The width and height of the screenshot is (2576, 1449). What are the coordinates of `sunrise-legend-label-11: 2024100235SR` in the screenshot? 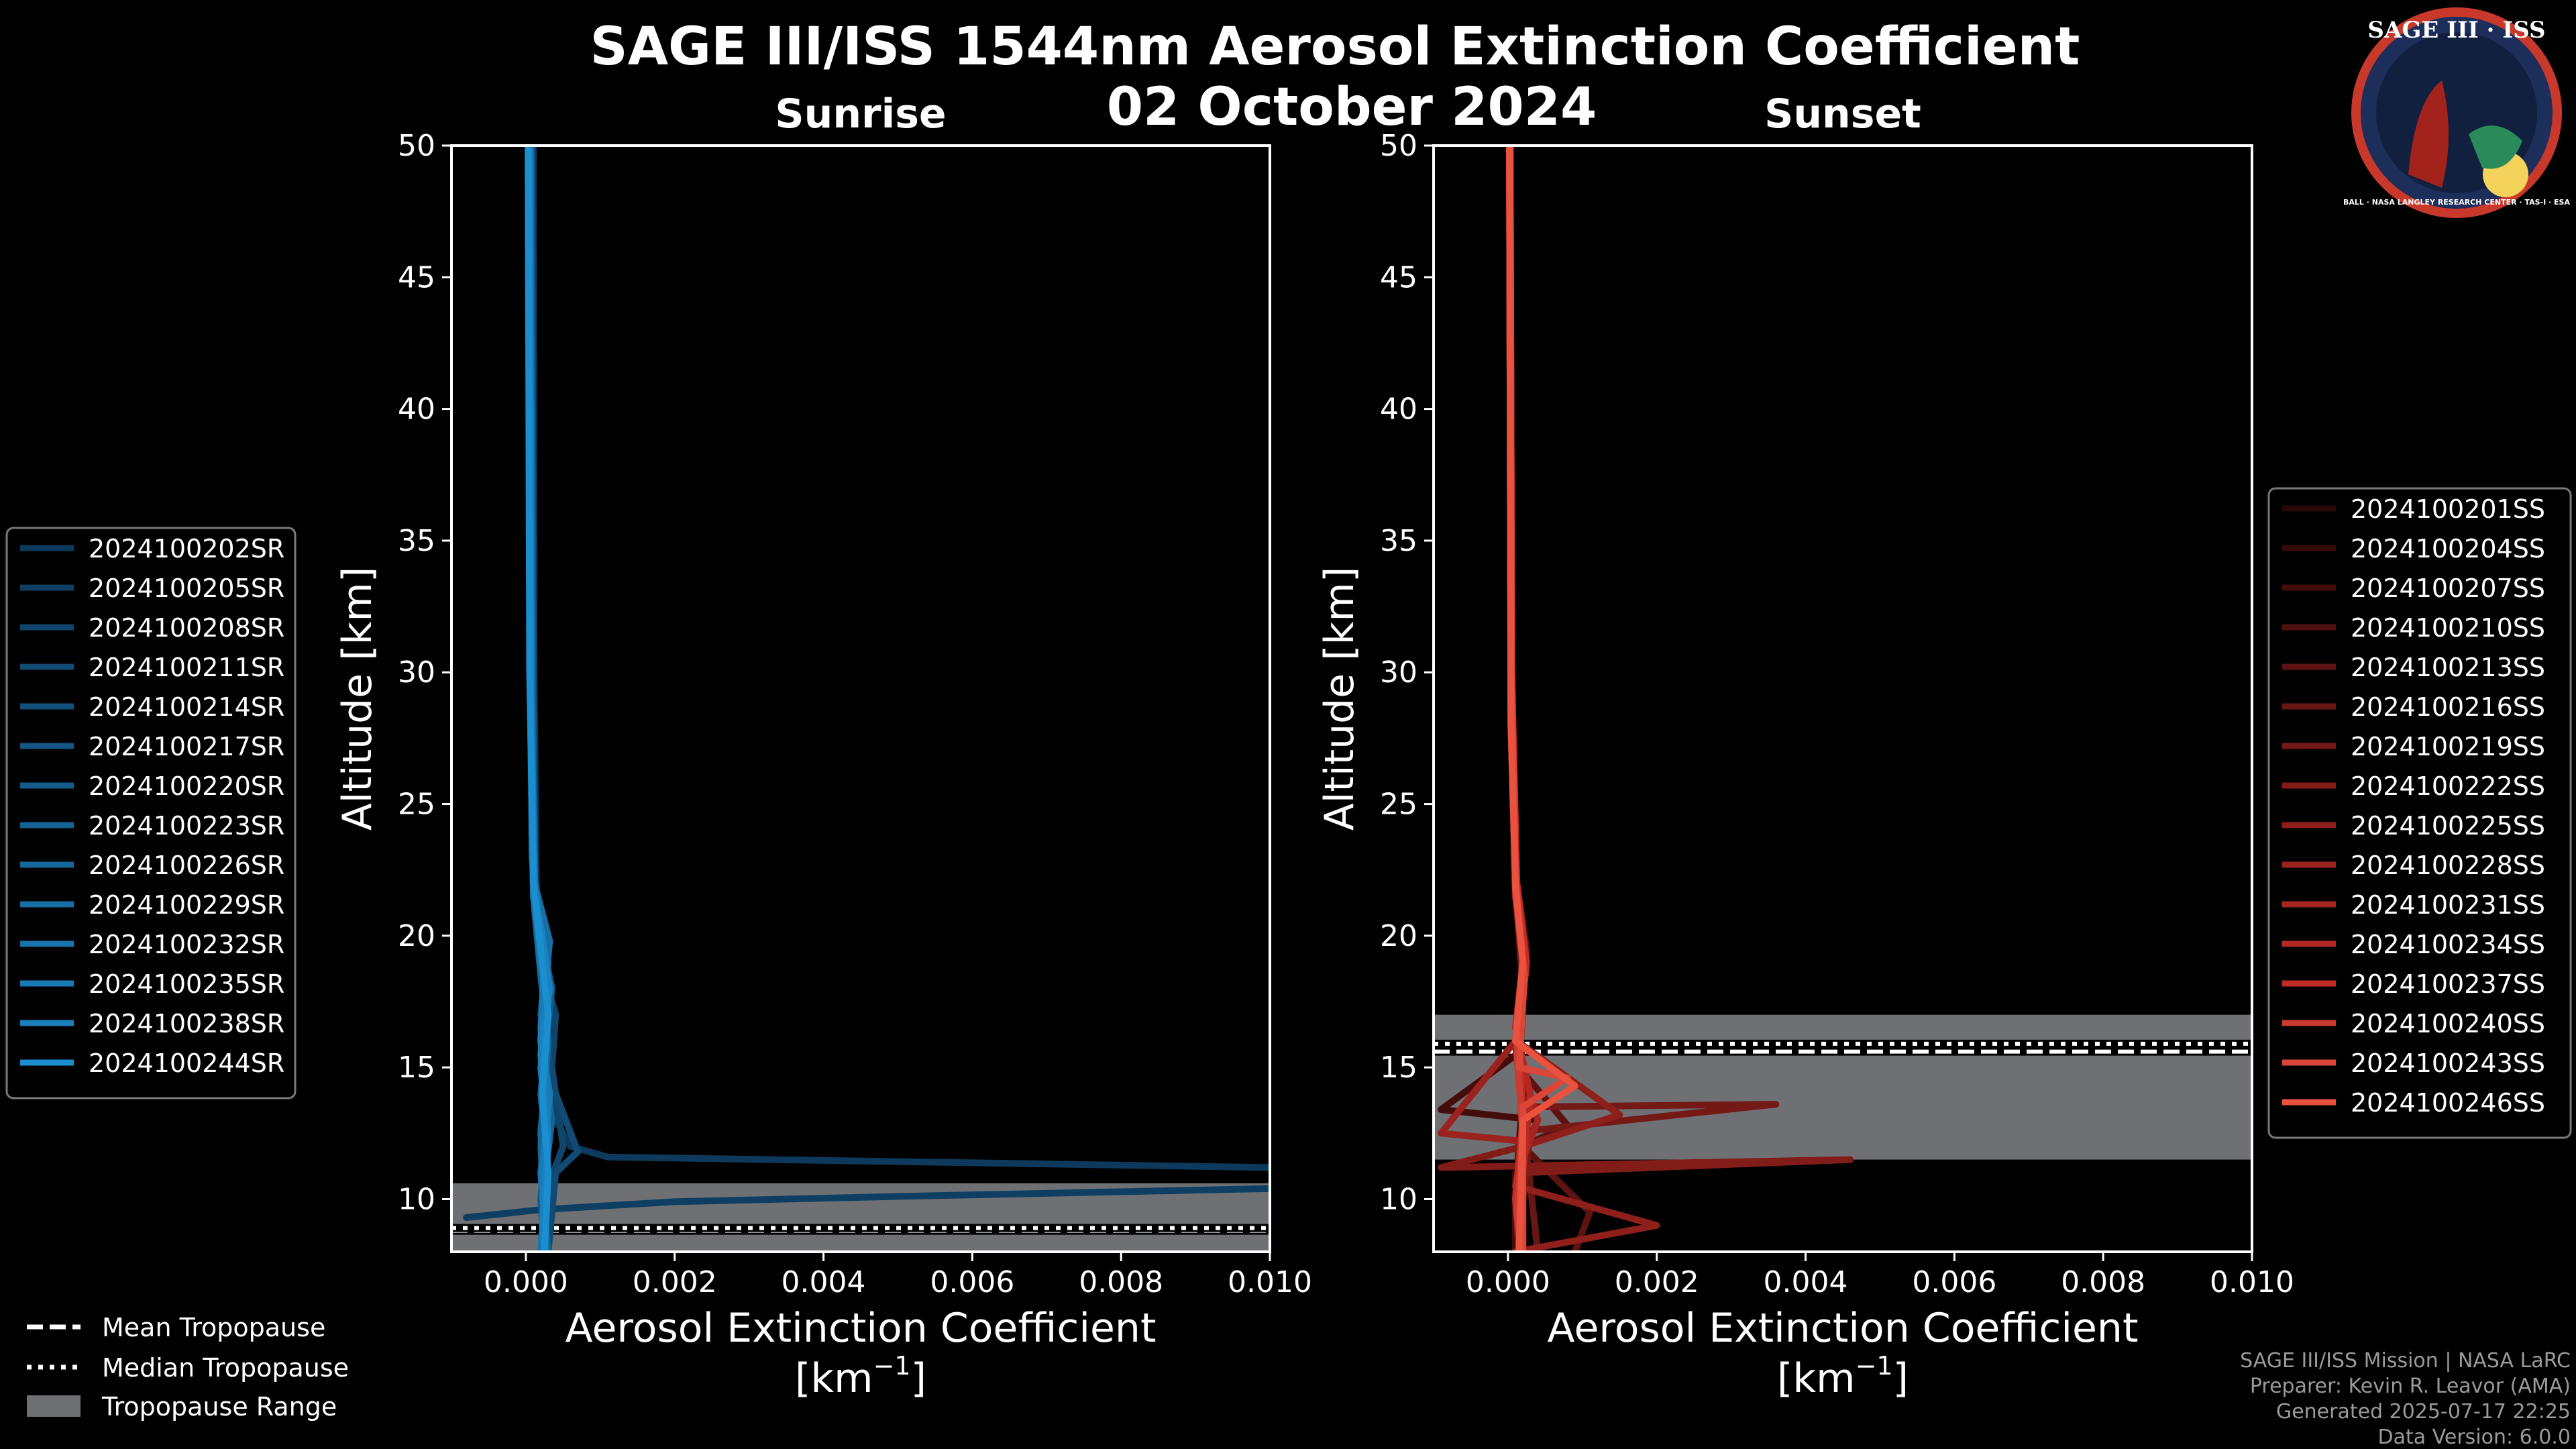 It's located at (186, 984).